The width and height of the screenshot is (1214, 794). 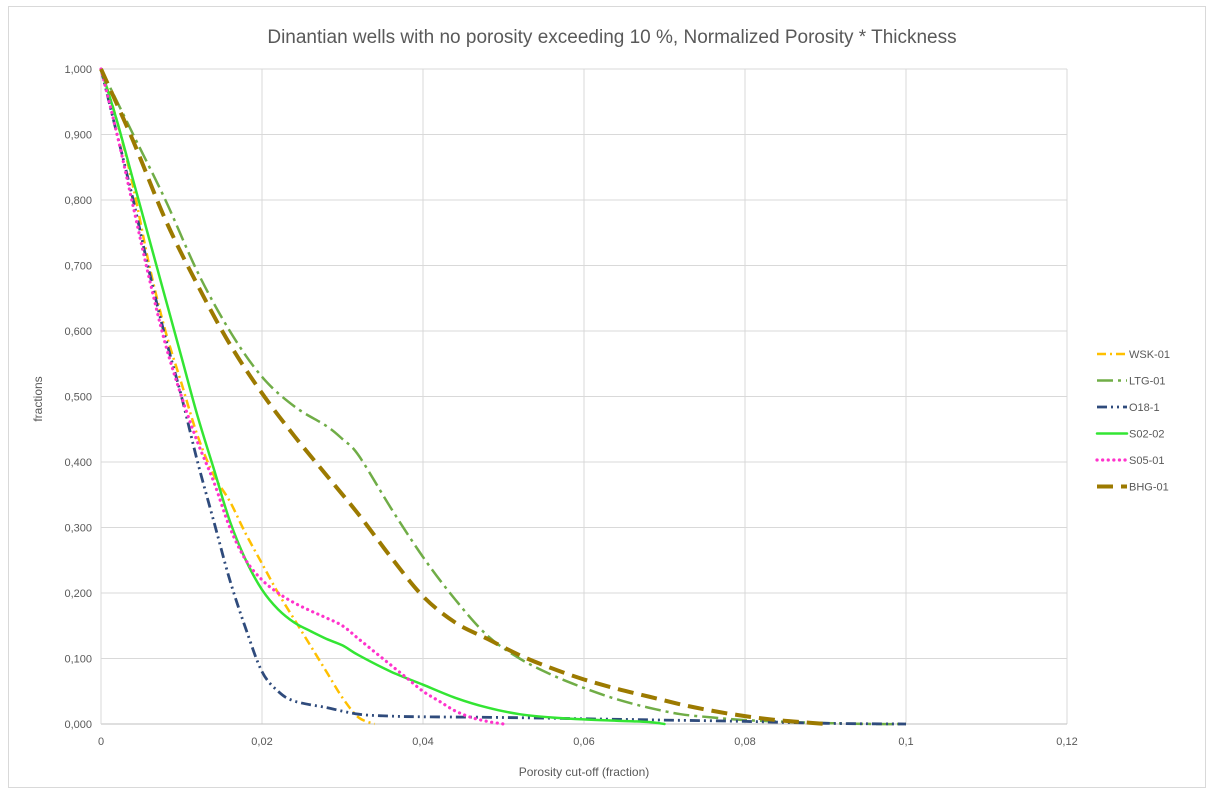 What do you see at coordinates (1149, 355) in the screenshot?
I see `legend-label-wsk-01: WSK-01` at bounding box center [1149, 355].